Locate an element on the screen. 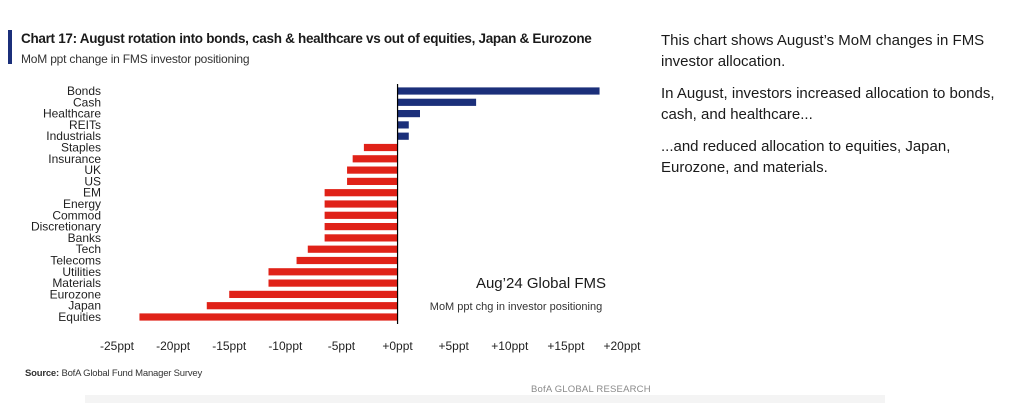 This screenshot has height=403, width=1024. category-label-eurozone: Eurozone is located at coordinates (76, 294).